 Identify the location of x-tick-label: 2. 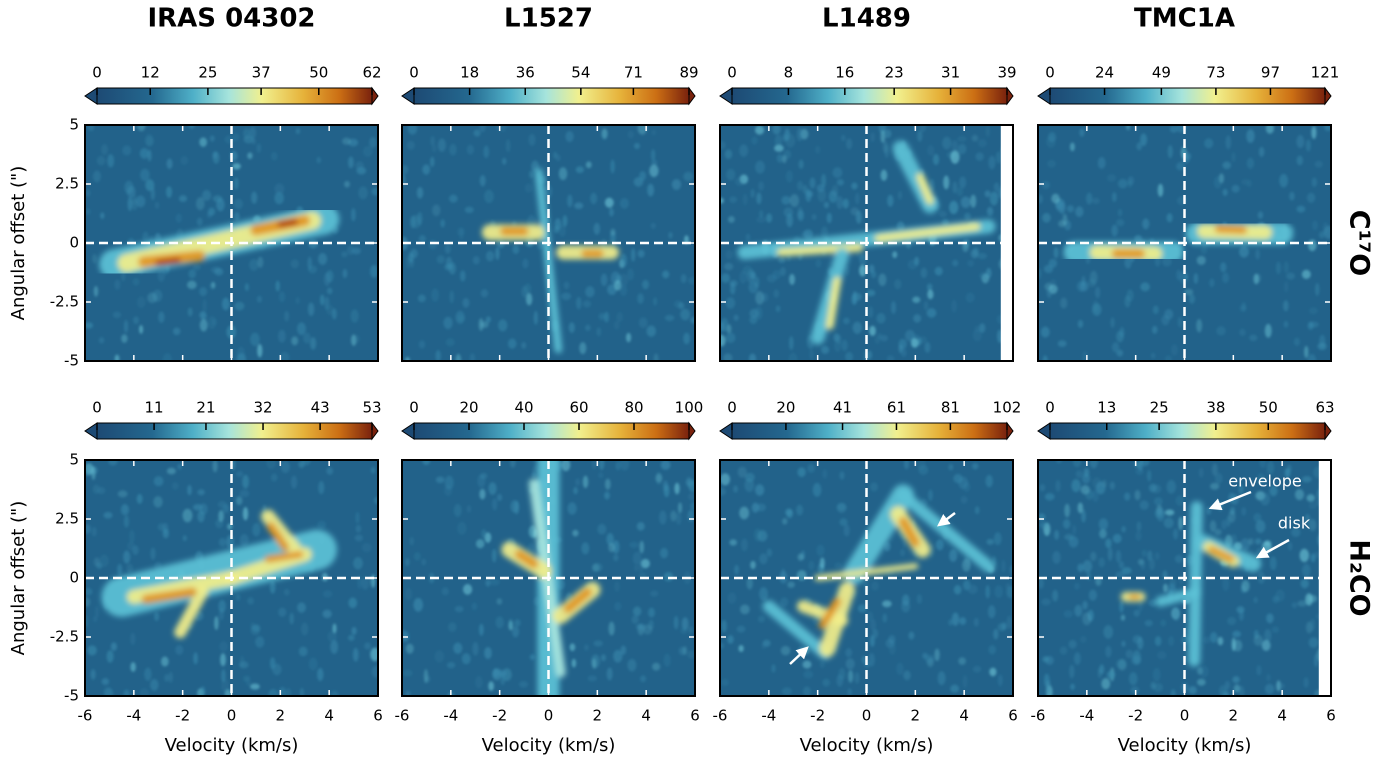
(916, 716).